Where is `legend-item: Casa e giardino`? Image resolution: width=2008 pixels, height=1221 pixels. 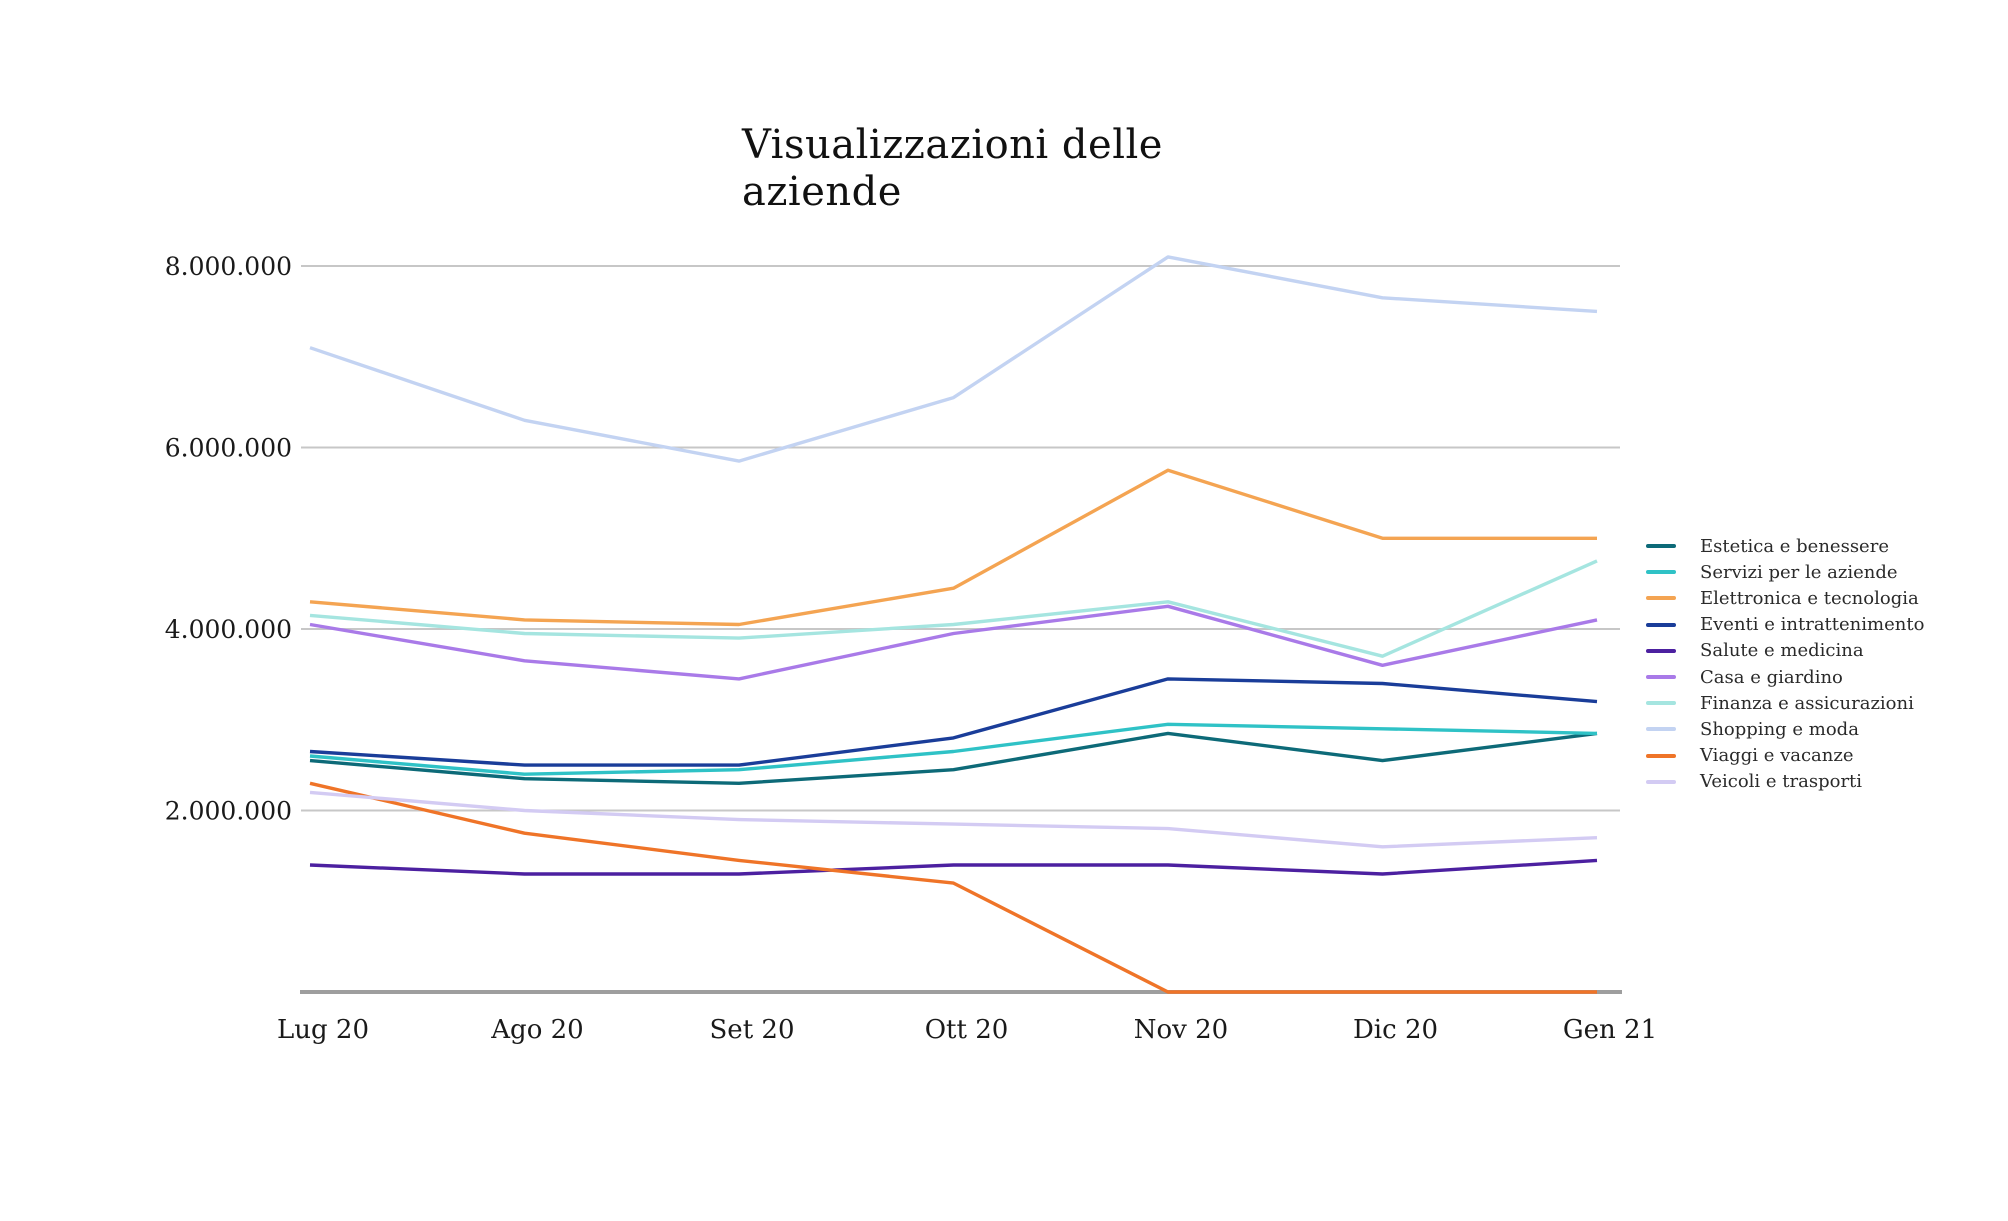
legend-item: Casa e giardino is located at coordinates (1821, 677).